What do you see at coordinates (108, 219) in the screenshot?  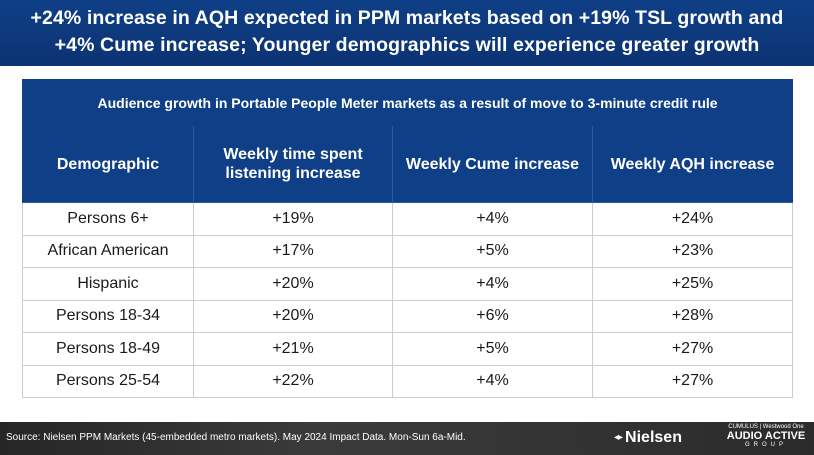 I see `demographic-cell: Persons 6+` at bounding box center [108, 219].